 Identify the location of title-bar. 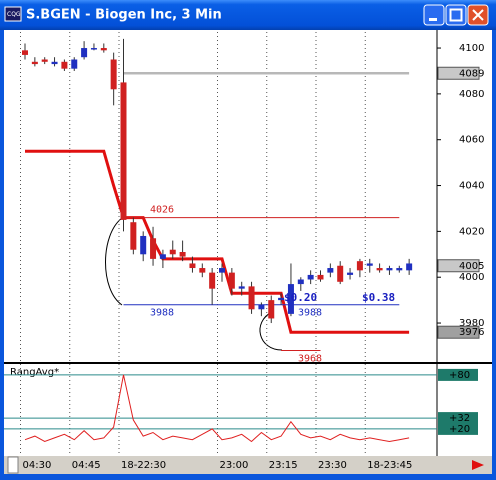
(248, 15).